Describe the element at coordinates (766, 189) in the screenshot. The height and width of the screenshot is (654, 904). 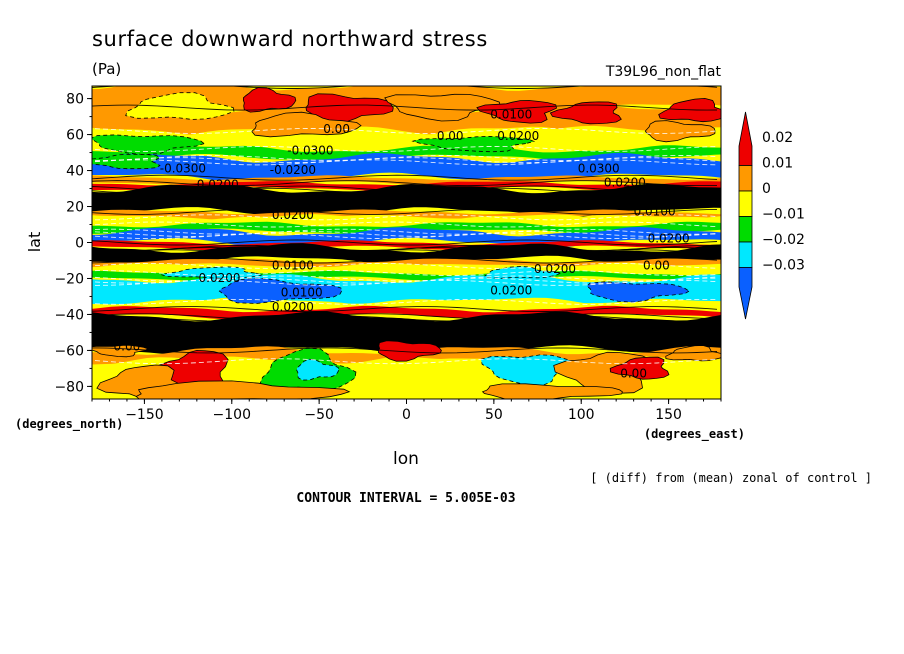
I see `colorbar-label: 0` at that location.